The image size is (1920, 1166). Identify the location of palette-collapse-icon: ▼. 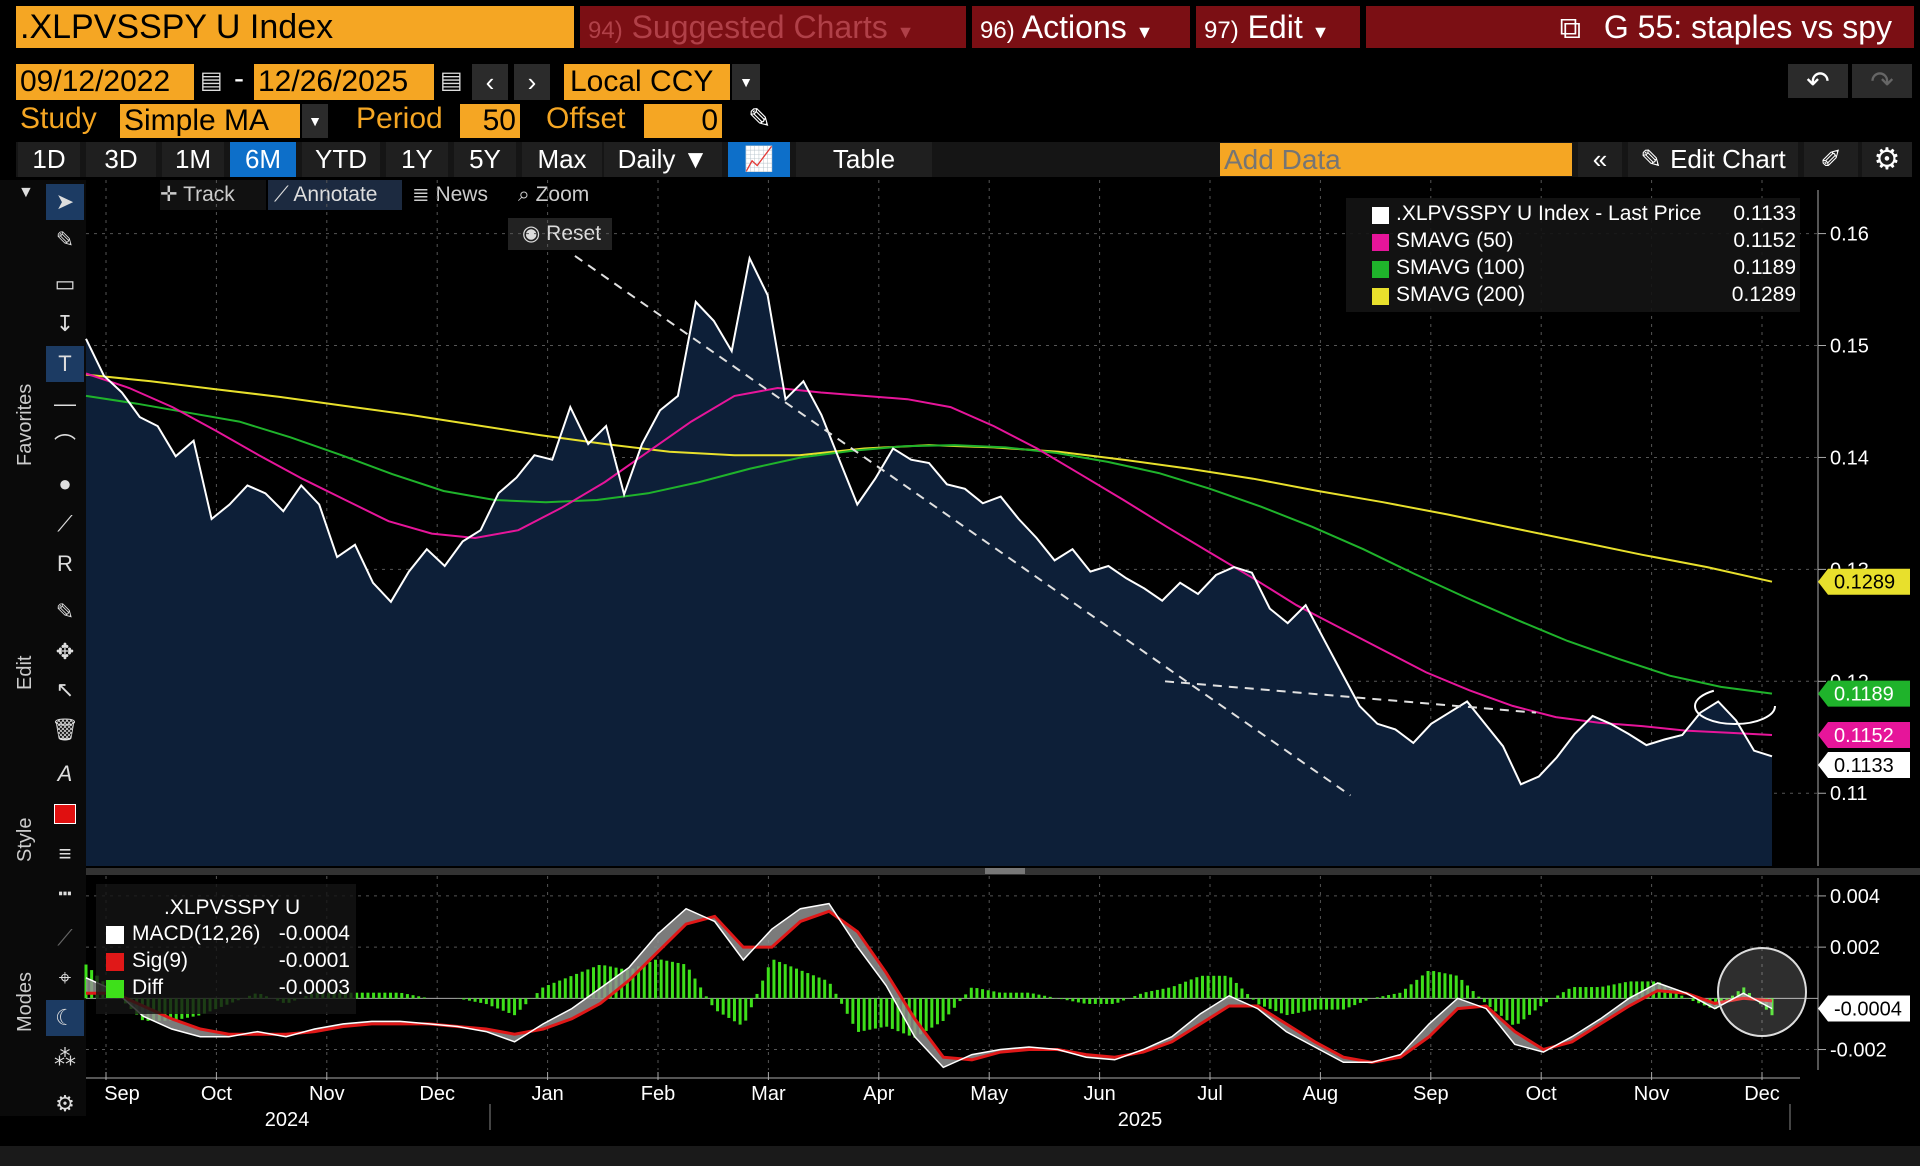
(26, 192).